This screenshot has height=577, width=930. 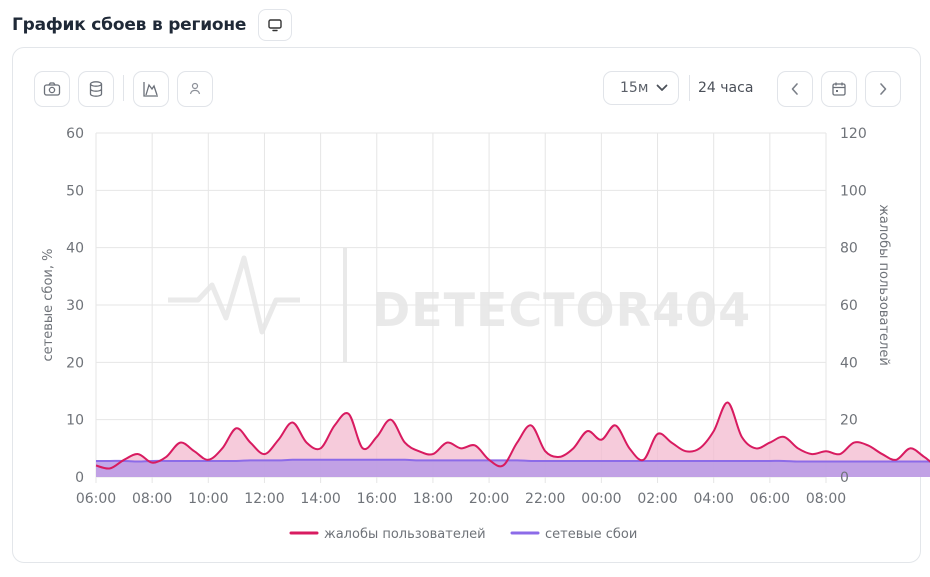 I want to click on previous-period-button, so click(x=795, y=89).